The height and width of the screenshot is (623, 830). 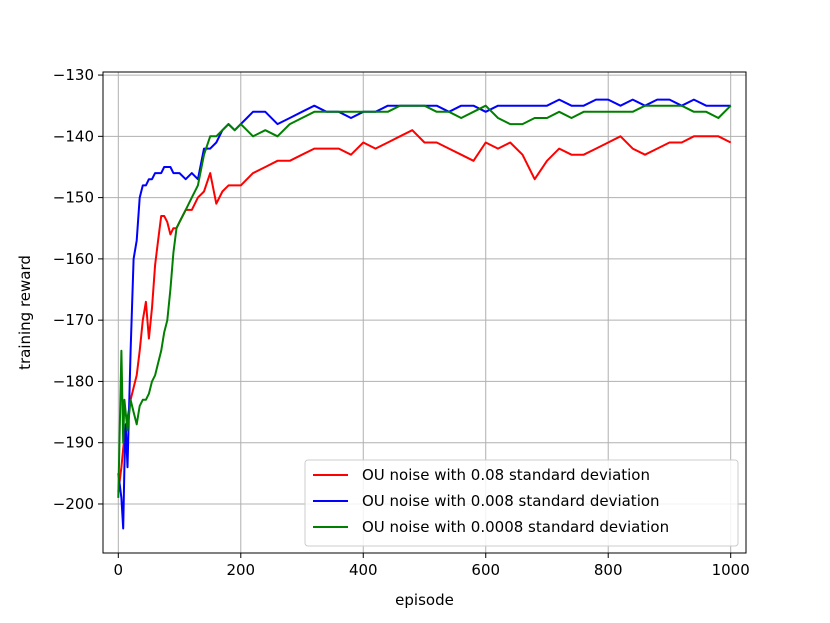 What do you see at coordinates (73, 381) in the screenshot?
I see `y-tick-label: −180` at bounding box center [73, 381].